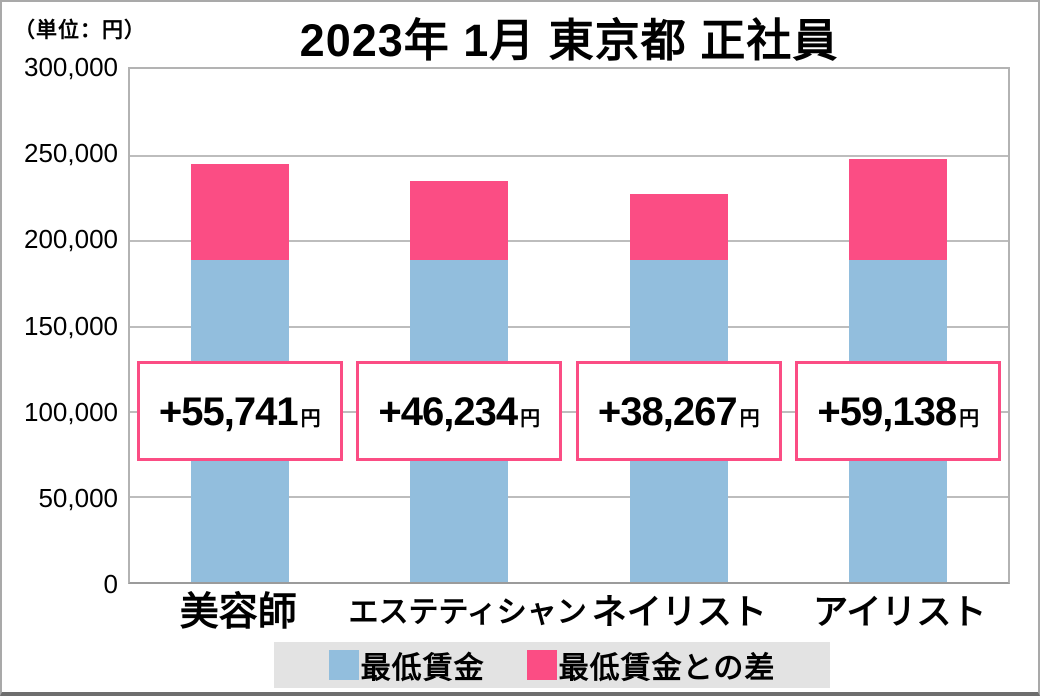  I want to click on annotation-box: +59,138 円, so click(898, 411).